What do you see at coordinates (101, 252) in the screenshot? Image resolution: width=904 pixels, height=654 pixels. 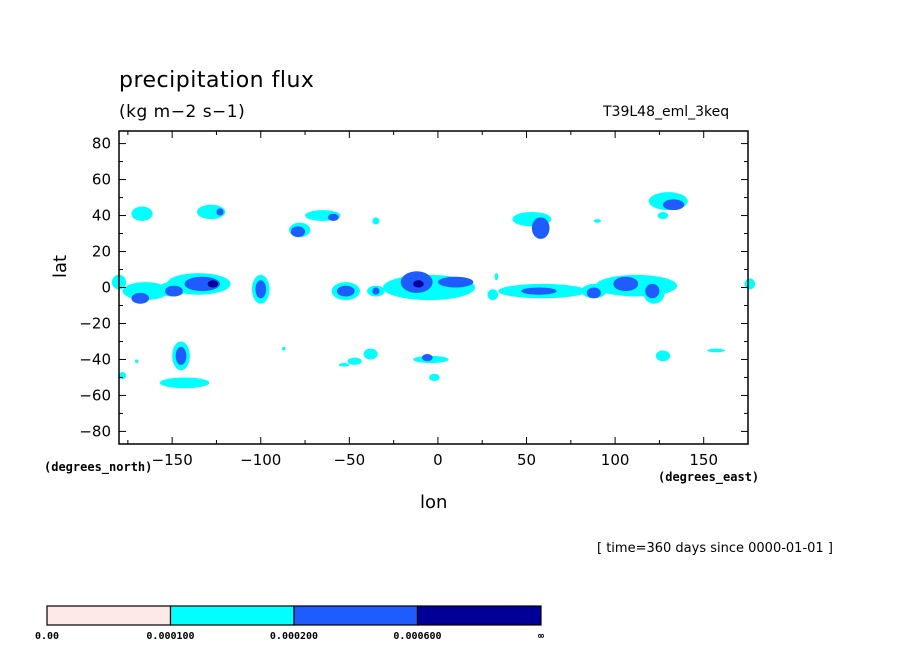 I see `y-tick-label: 20` at bounding box center [101, 252].